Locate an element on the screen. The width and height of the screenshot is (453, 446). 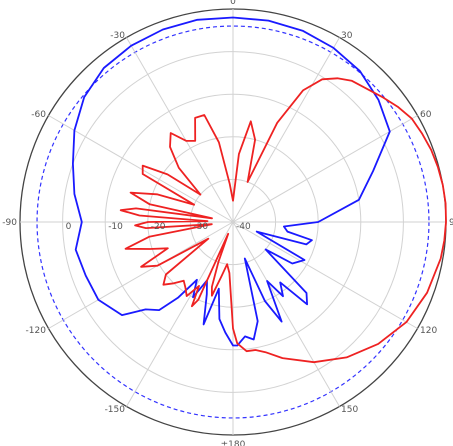
radial-tick-label: -20 is located at coordinates (158, 227).